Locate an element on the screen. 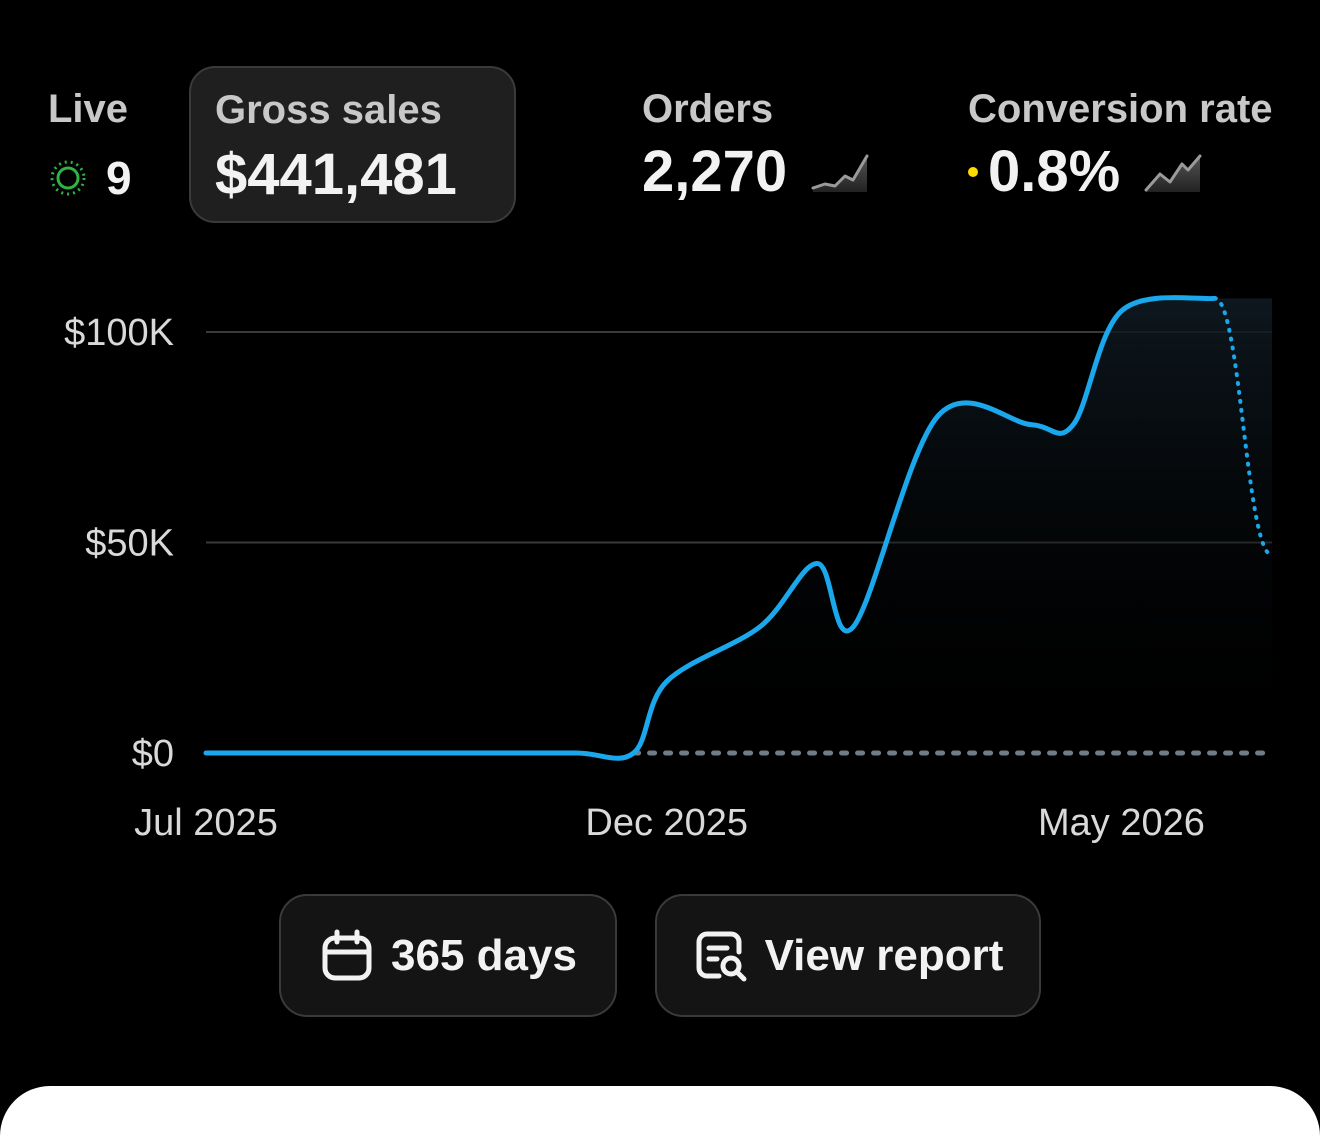 This screenshot has height=1146, width=1320. live-visitors-metric: Live 9 is located at coordinates (90, 145).